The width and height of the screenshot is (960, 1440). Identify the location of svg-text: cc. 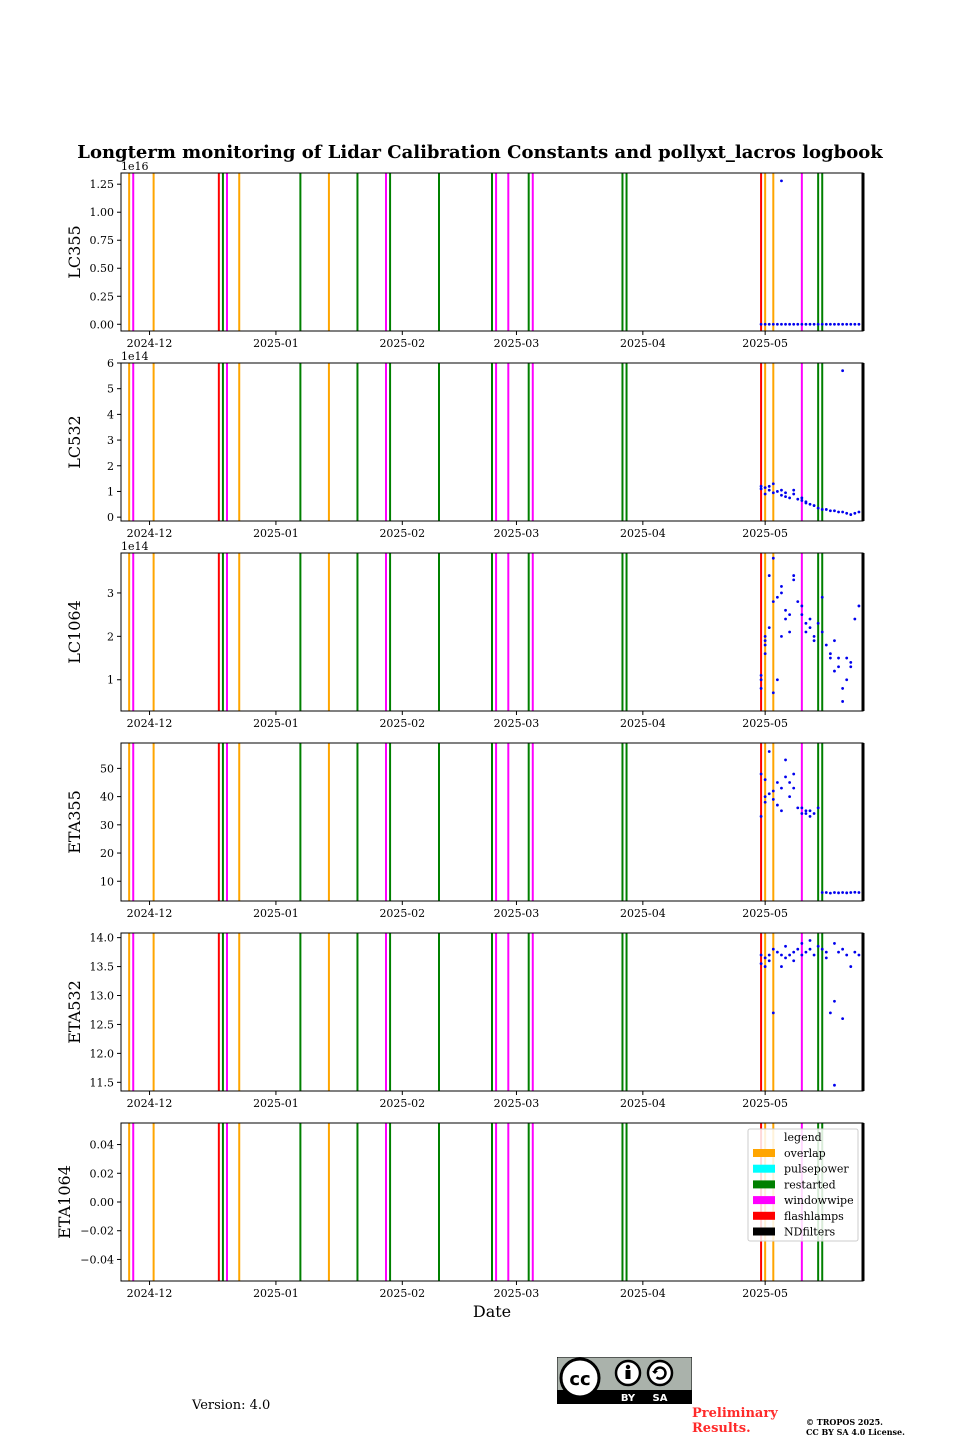
(579, 1379).